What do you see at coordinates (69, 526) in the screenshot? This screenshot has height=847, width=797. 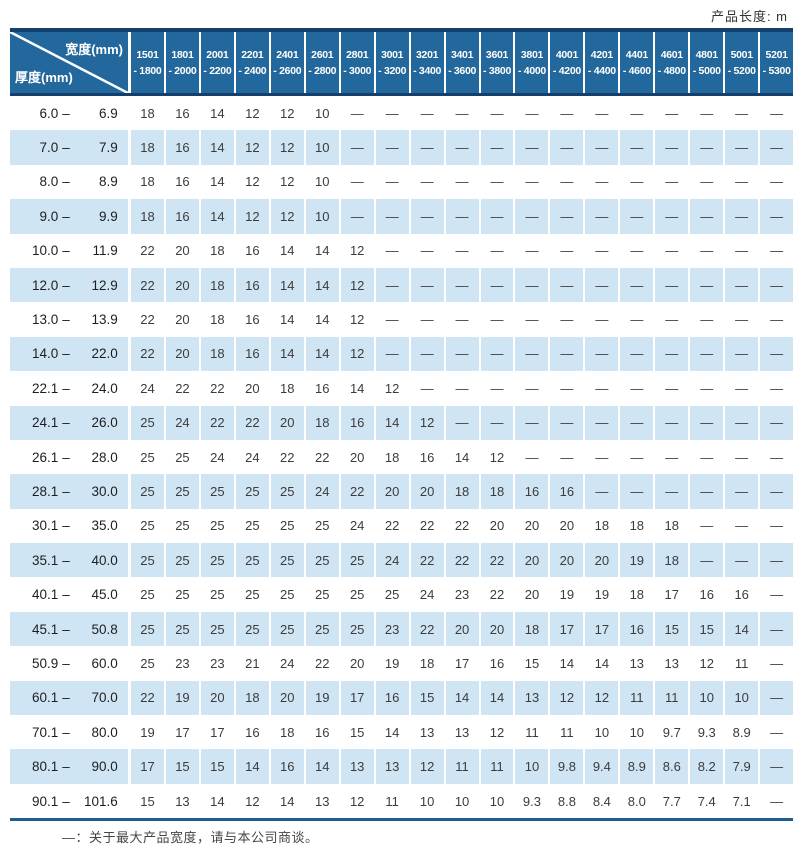 I see `thickness-range-label: 30.1– 35.0` at bounding box center [69, 526].